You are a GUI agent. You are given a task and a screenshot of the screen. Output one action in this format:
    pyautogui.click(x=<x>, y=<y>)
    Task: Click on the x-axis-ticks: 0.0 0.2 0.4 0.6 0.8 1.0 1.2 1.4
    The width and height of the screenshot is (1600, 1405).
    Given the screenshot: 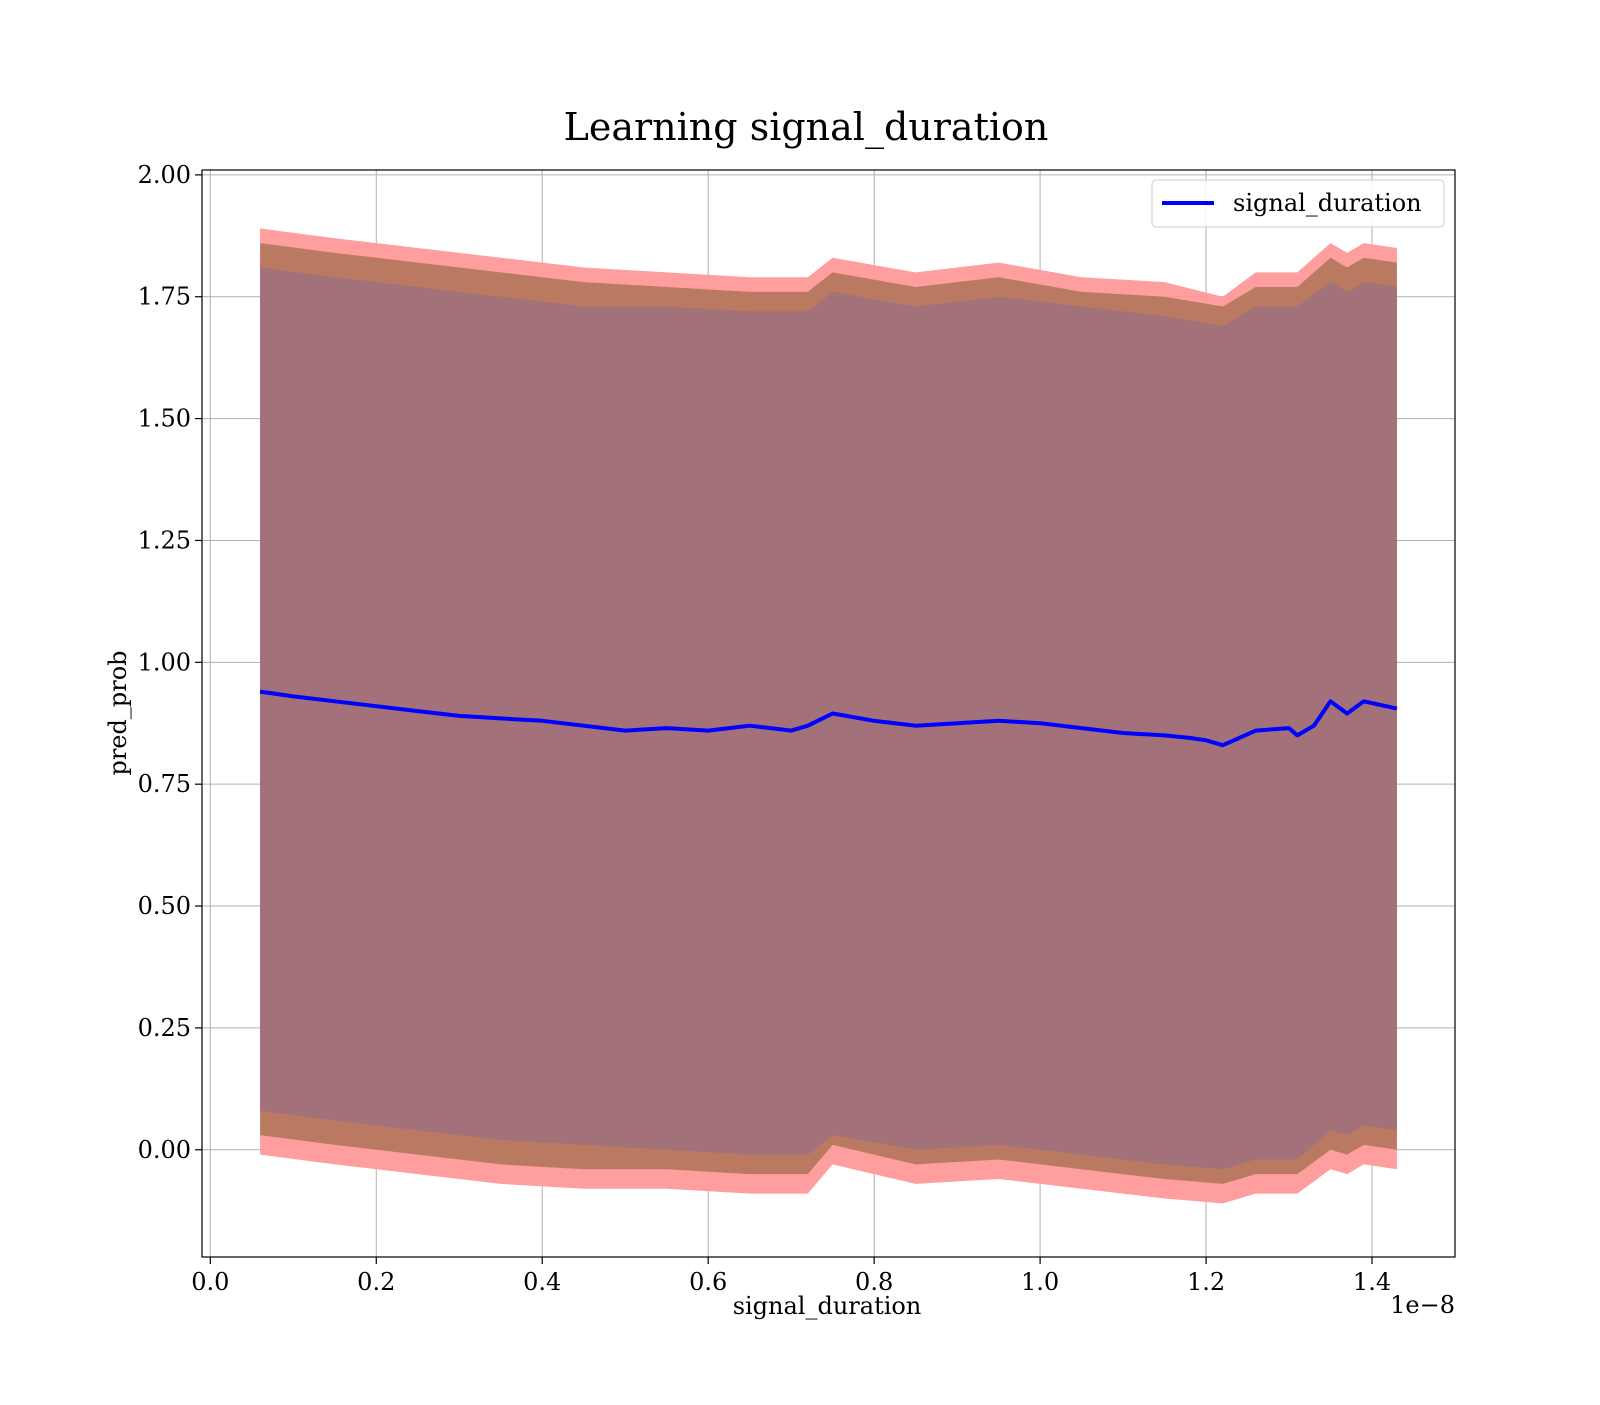 What is the action you would take?
    pyautogui.click(x=791, y=1276)
    